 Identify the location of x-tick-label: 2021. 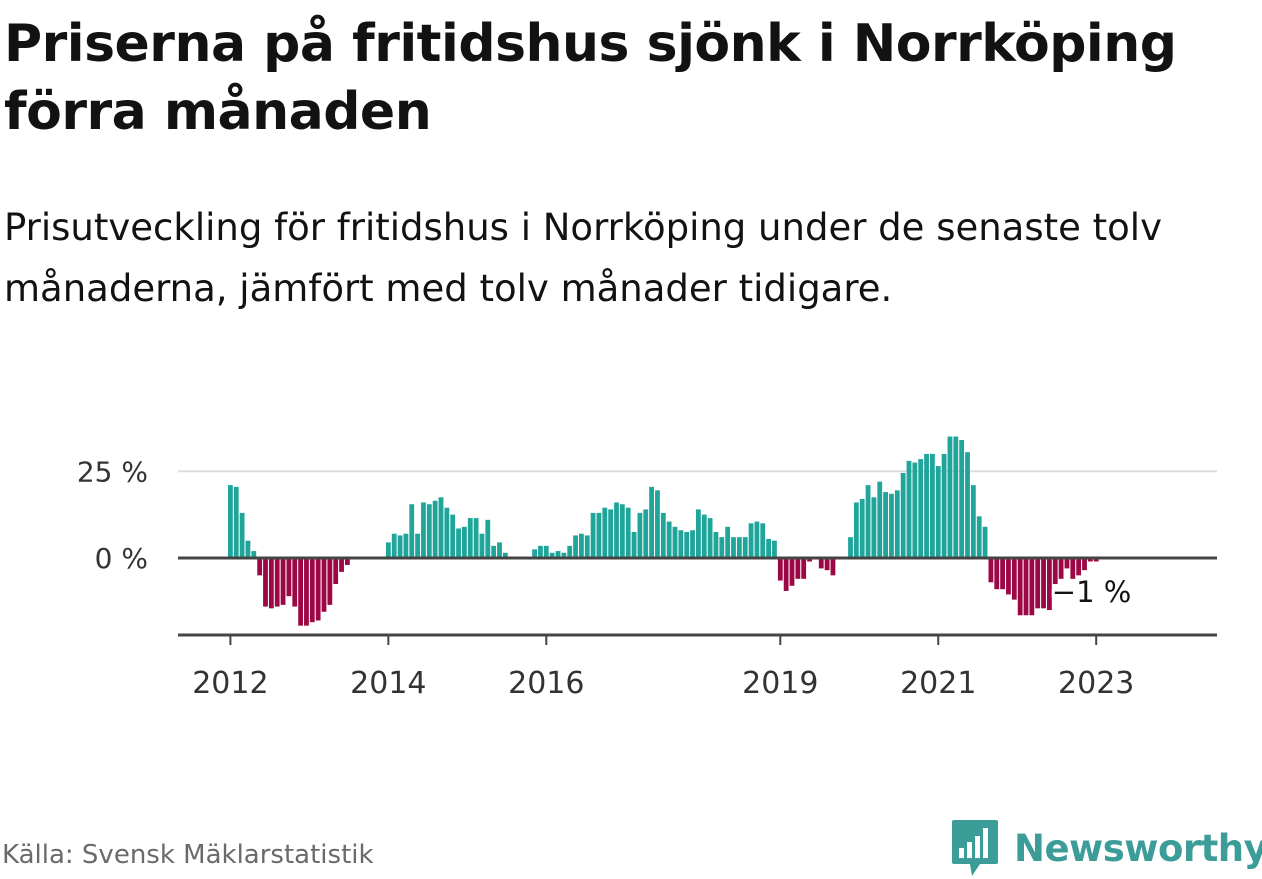
(938, 683).